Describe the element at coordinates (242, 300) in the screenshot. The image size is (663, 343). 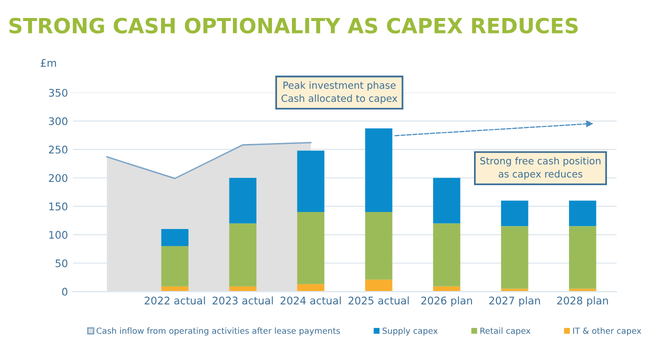
I see `x-tick-label: 2023 actual` at that location.